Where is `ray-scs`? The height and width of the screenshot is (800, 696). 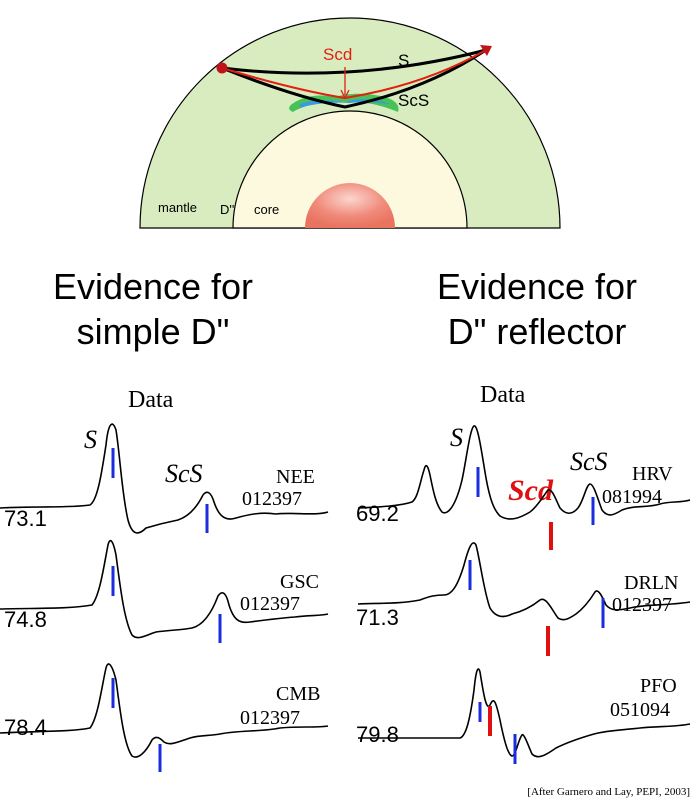 ray-scs is located at coordinates (354, 78).